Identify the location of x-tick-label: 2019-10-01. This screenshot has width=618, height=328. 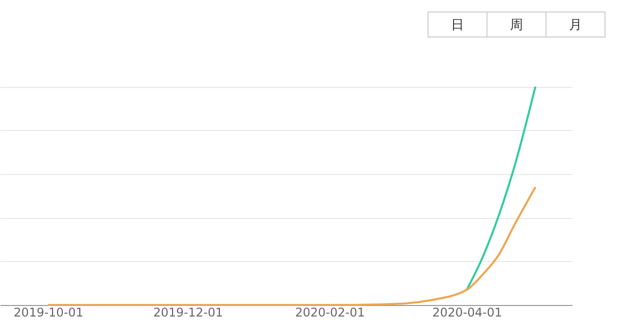
(49, 313).